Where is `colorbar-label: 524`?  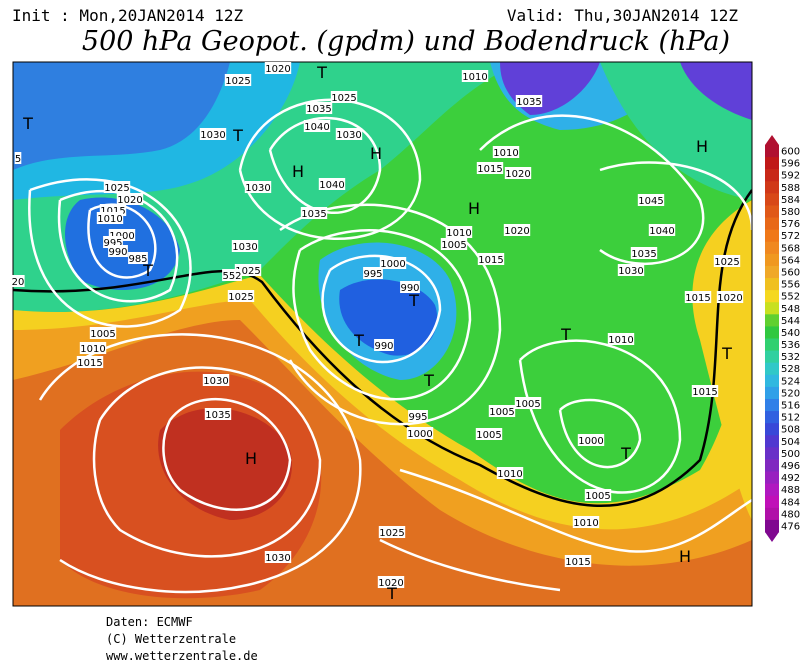
colorbar-label: 524 is located at coordinates (790, 381).